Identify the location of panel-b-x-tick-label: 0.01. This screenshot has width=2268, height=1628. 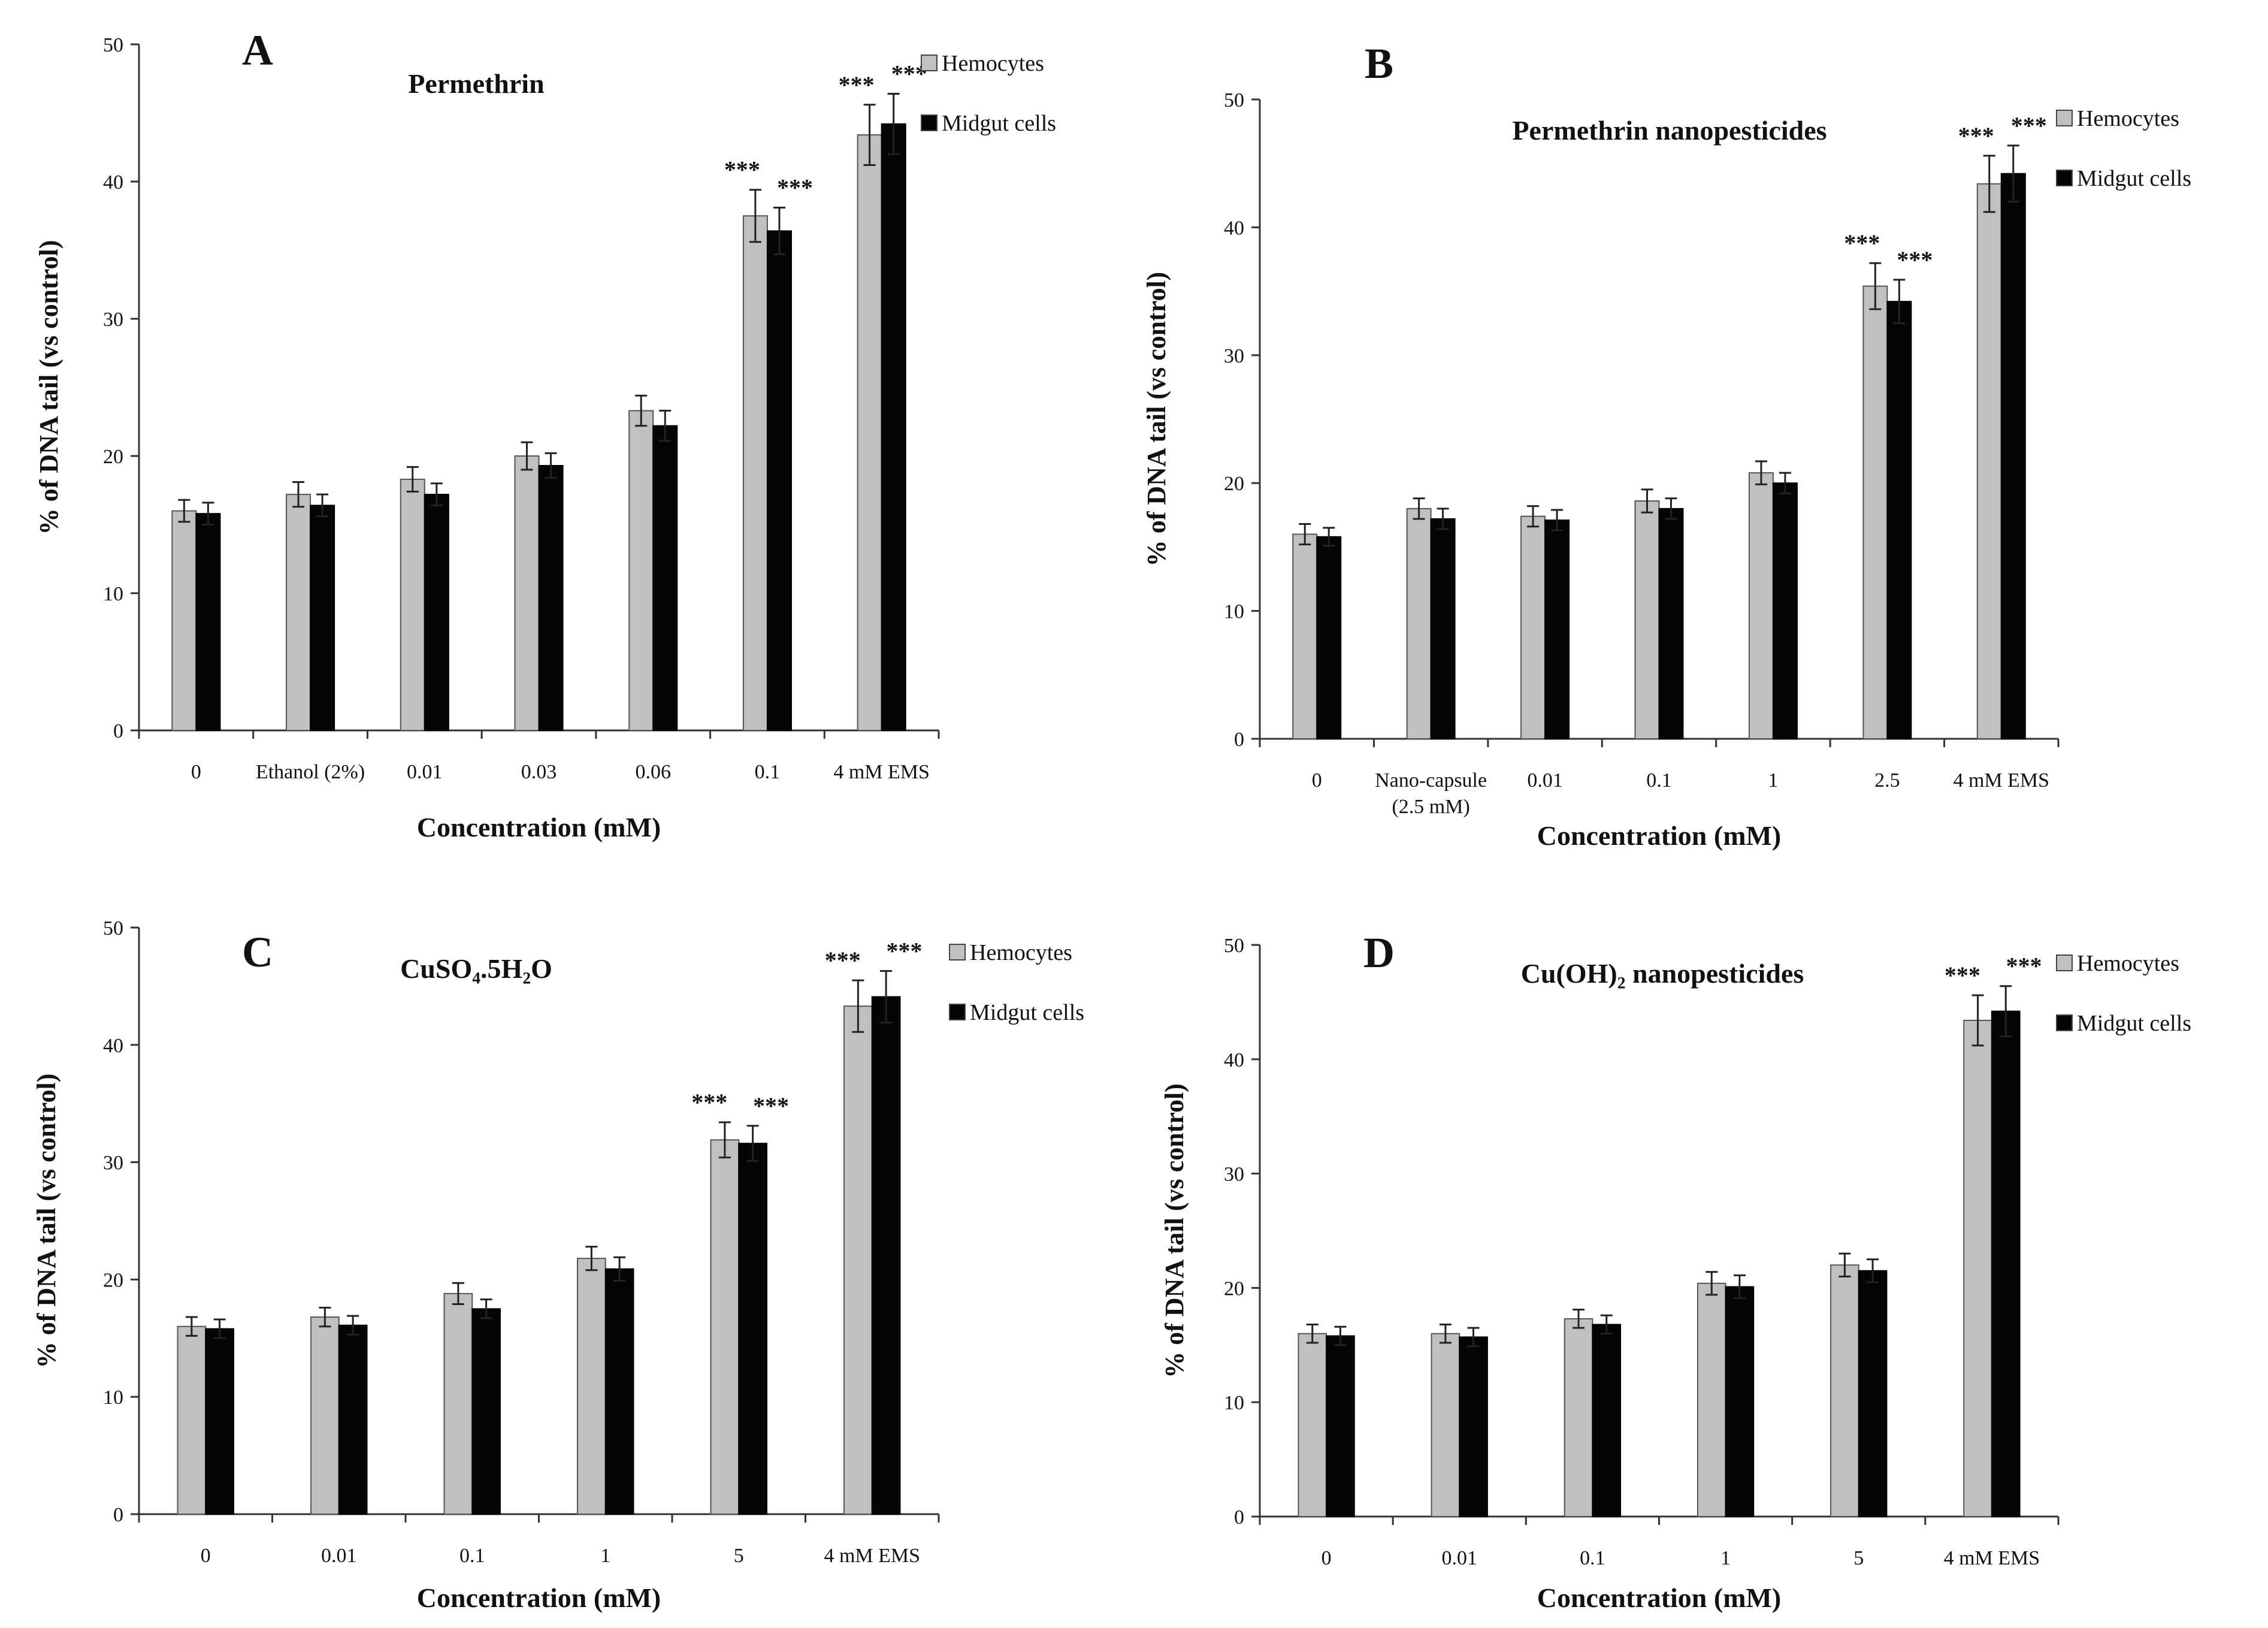
(1545, 780).